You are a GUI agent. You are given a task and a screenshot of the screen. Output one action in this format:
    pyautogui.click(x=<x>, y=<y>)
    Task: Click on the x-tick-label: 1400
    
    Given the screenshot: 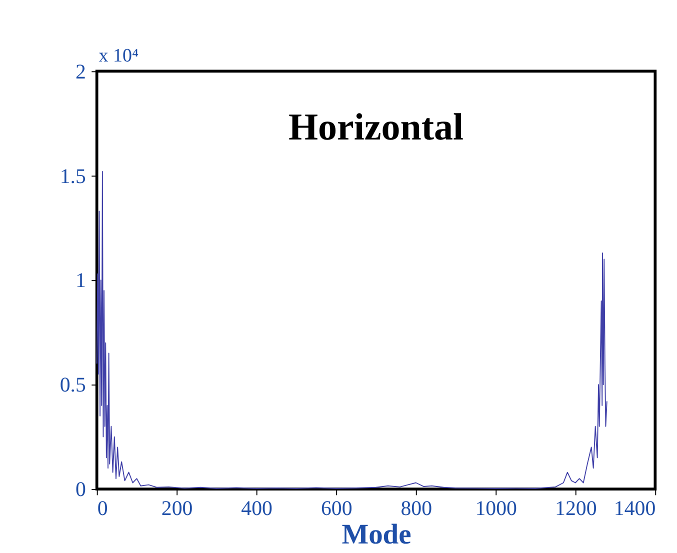 What is the action you would take?
    pyautogui.click(x=635, y=508)
    